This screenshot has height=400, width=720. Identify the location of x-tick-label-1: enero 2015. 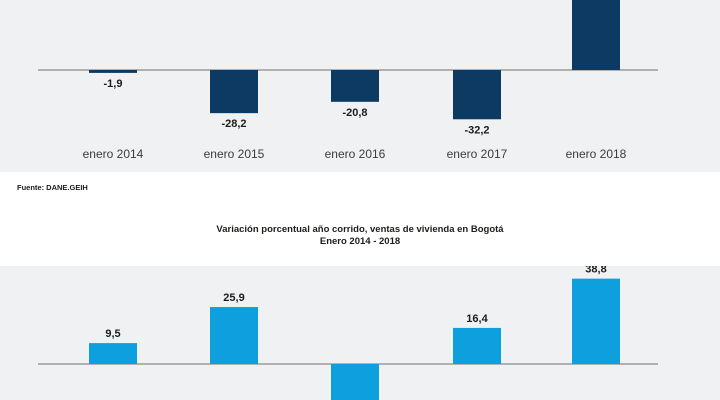
(234, 154).